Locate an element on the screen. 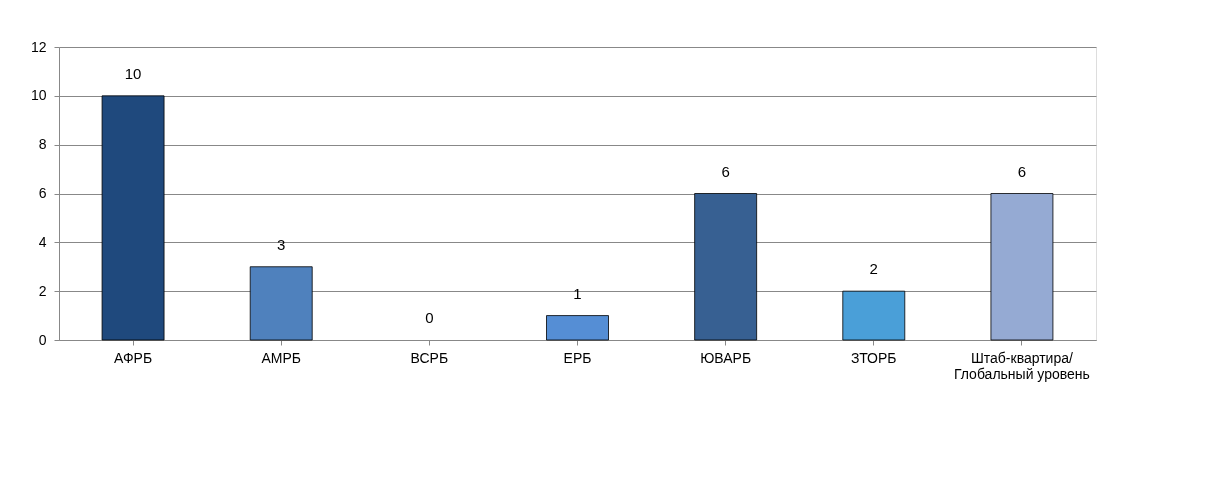 This screenshot has width=1218, height=485. x-tick-label: Штаб-квартира/ Глобальный уровень is located at coordinates (1021, 365).